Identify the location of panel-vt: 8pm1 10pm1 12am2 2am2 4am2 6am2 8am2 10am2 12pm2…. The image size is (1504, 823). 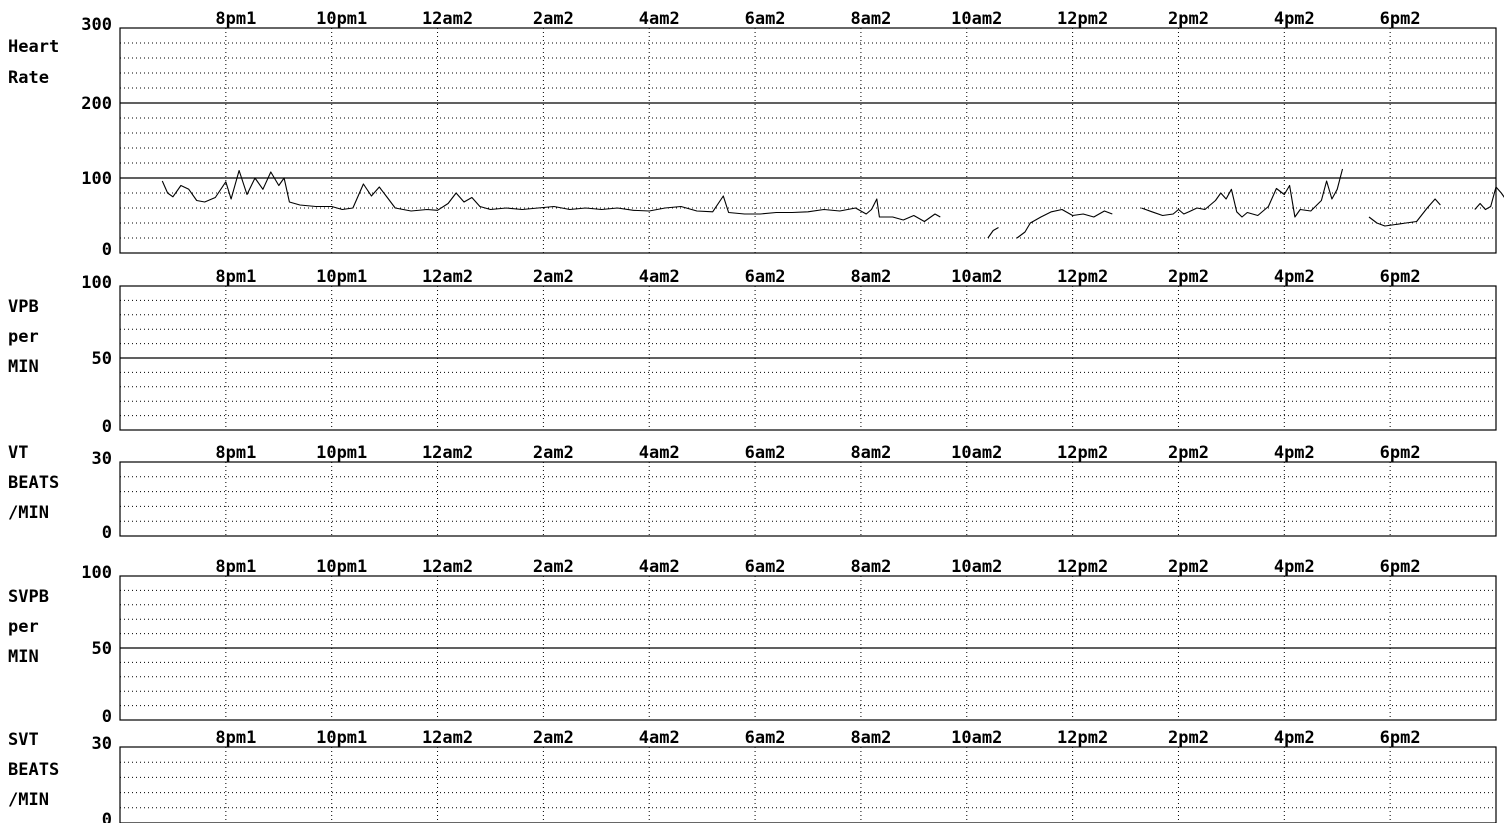
(752, 493).